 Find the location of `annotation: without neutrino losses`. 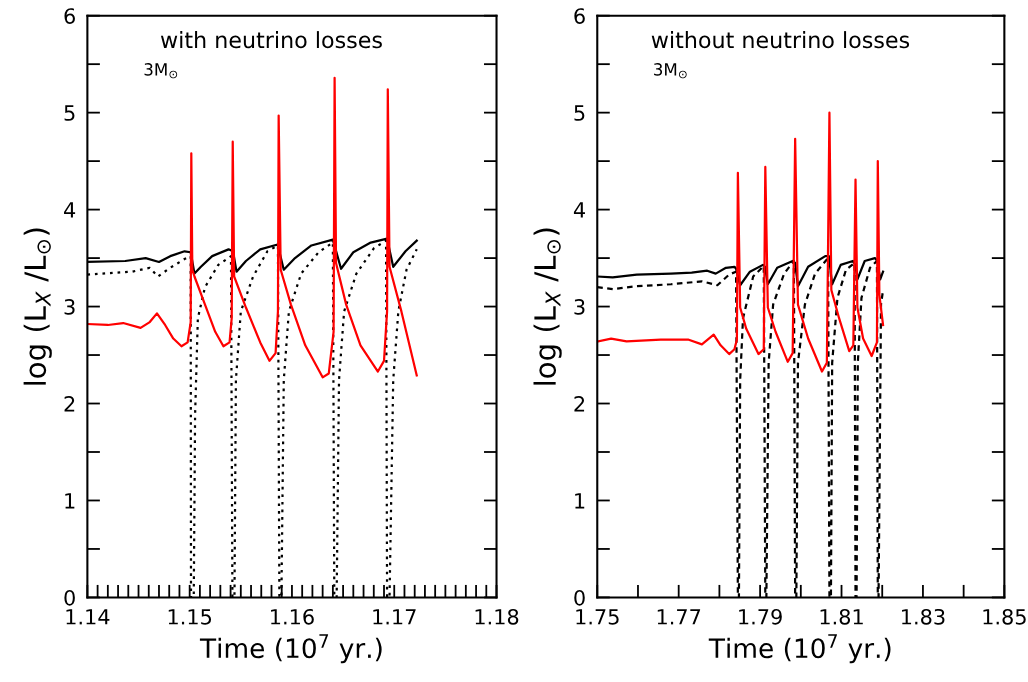

annotation: without neutrino losses is located at coordinates (780, 40).